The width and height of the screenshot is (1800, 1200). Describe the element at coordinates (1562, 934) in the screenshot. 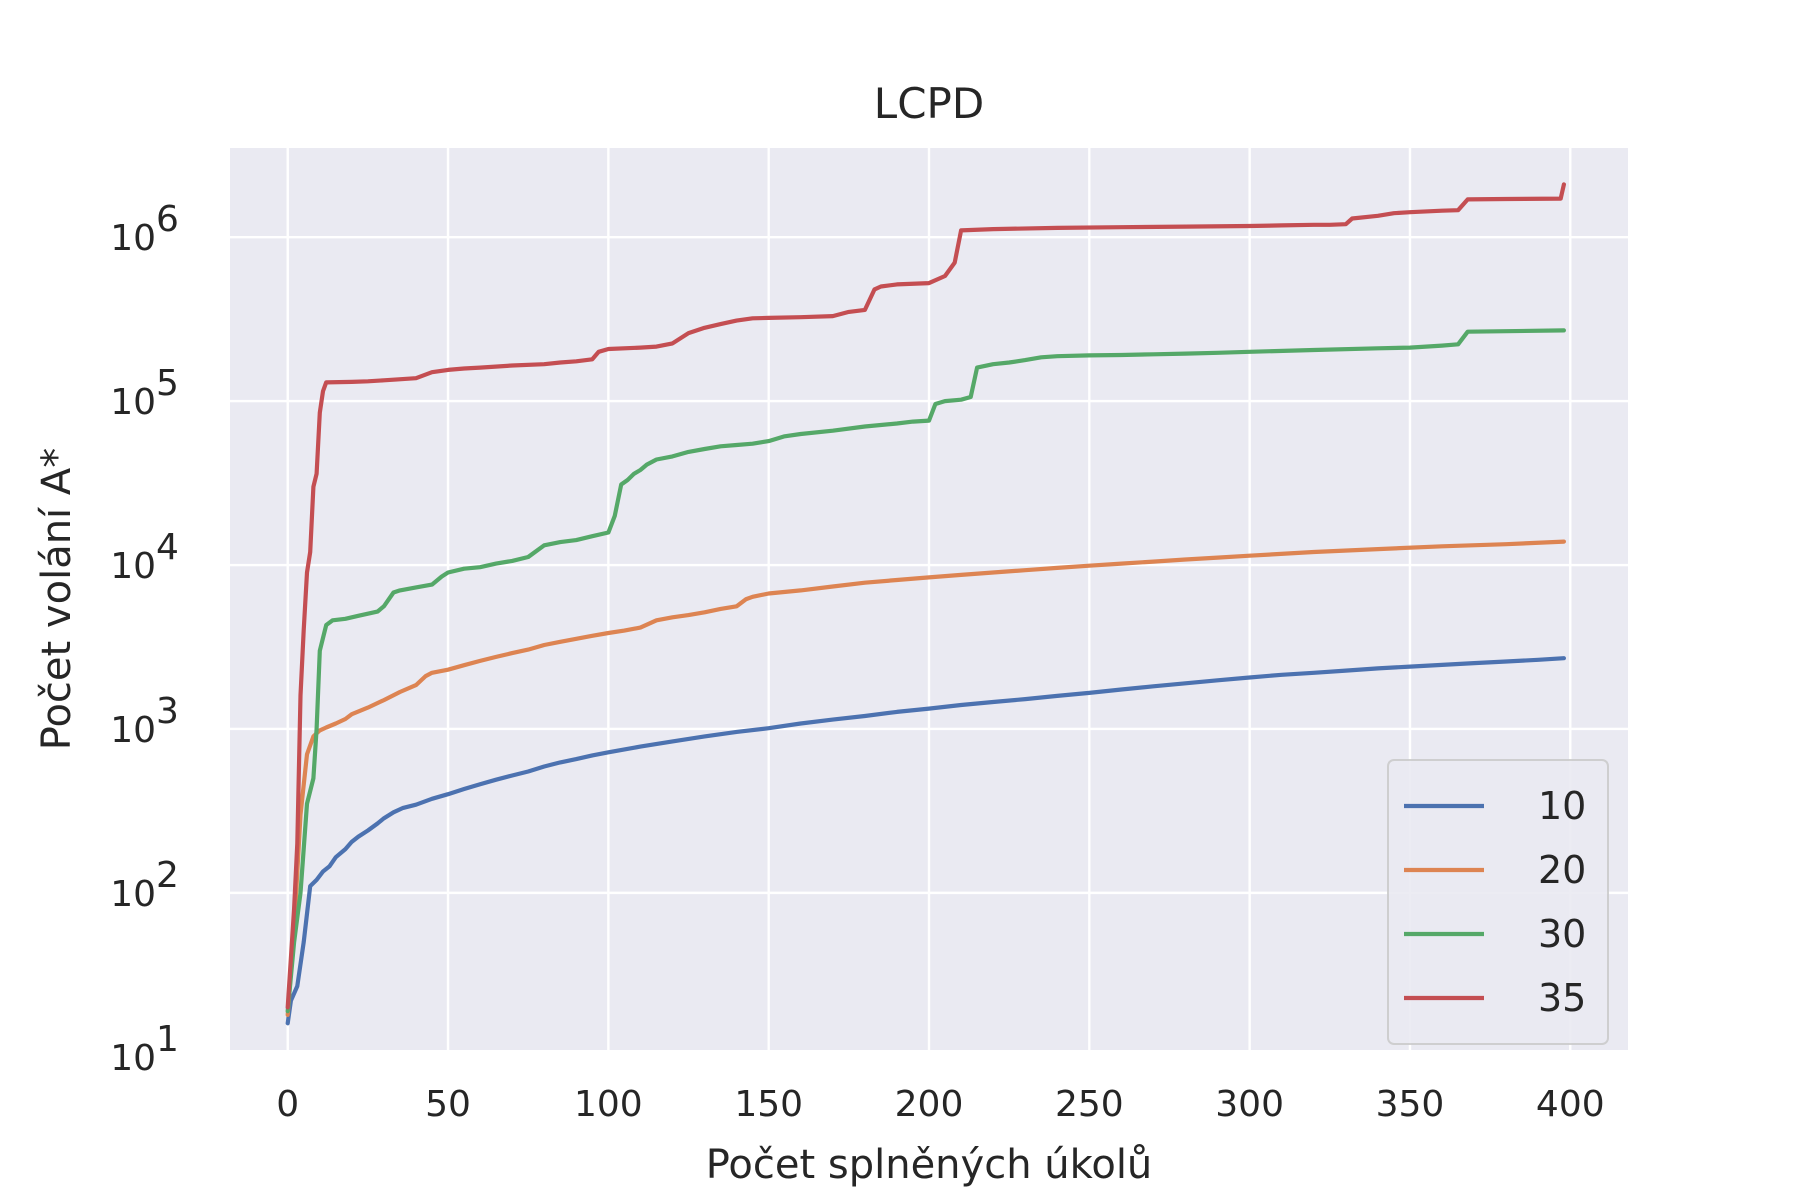

I see `legend-label-30: 30` at that location.